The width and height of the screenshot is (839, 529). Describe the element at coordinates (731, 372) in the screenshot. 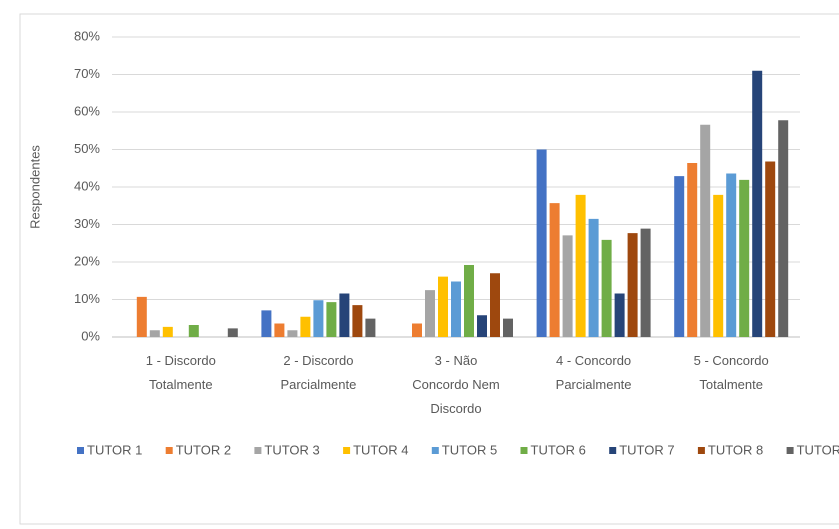

I see `x-tick-label: 5 - Concordo Totalmente` at that location.